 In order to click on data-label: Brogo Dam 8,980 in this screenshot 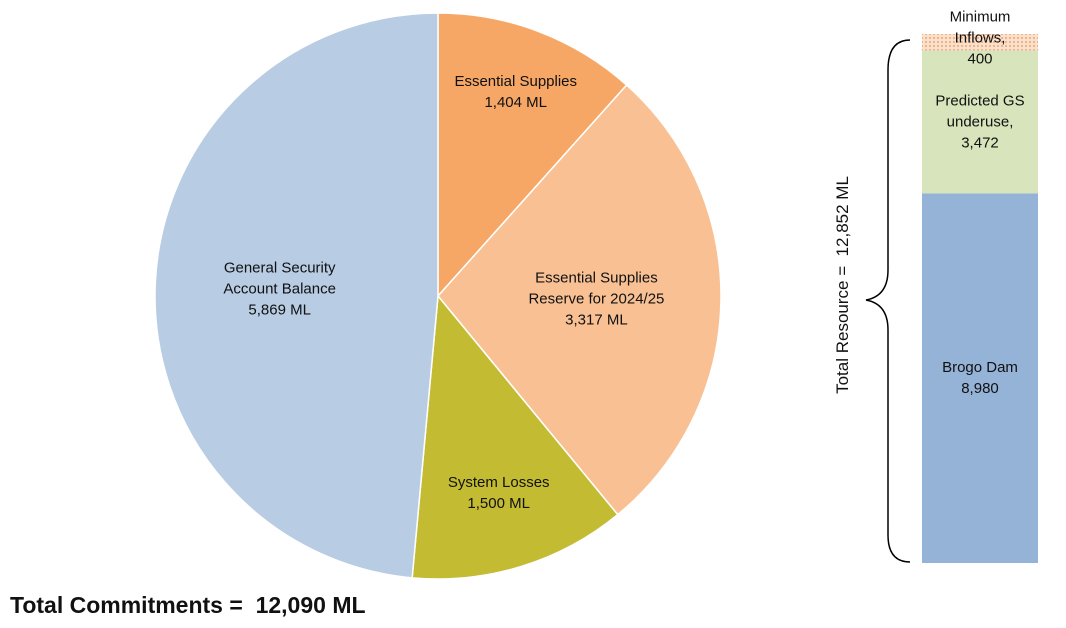, I will do `click(980, 378)`.